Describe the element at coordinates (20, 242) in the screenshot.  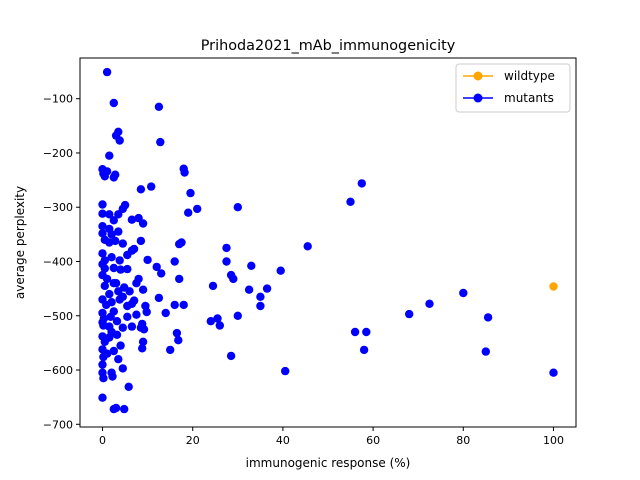
I see `y-axis-label: average perplexity` at that location.